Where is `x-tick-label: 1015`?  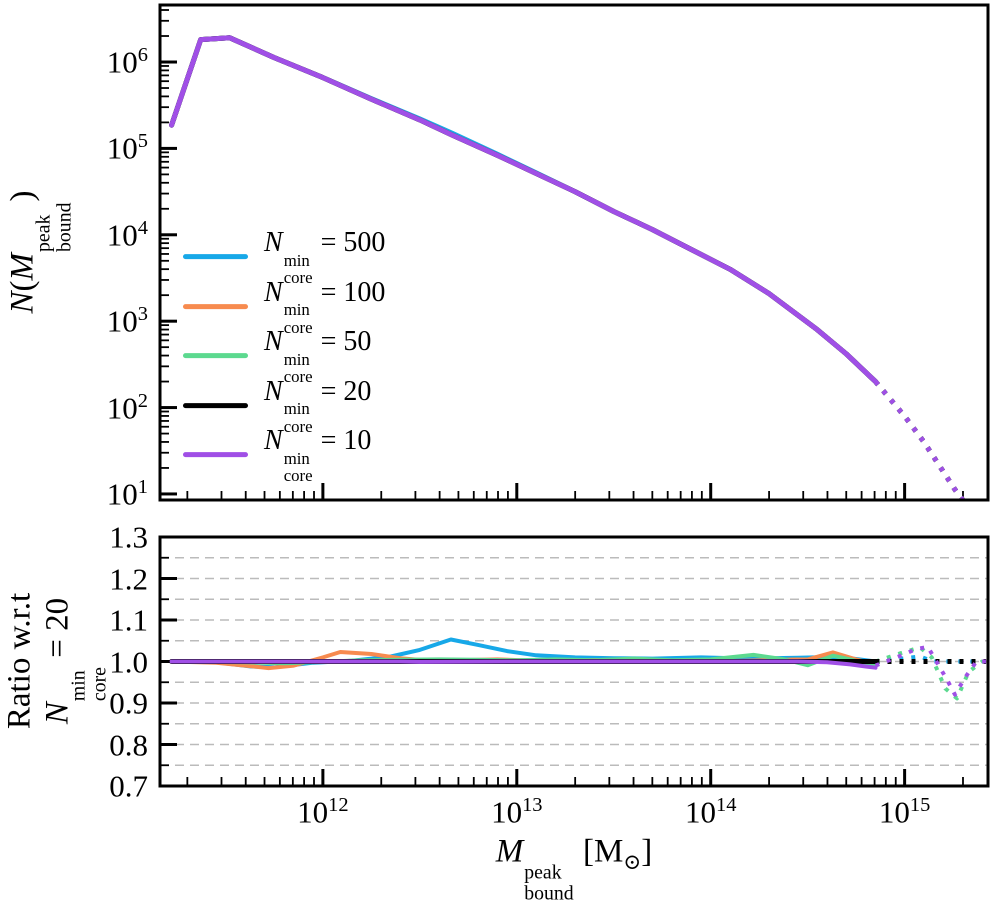
x-tick-label: 1015 is located at coordinates (904, 812).